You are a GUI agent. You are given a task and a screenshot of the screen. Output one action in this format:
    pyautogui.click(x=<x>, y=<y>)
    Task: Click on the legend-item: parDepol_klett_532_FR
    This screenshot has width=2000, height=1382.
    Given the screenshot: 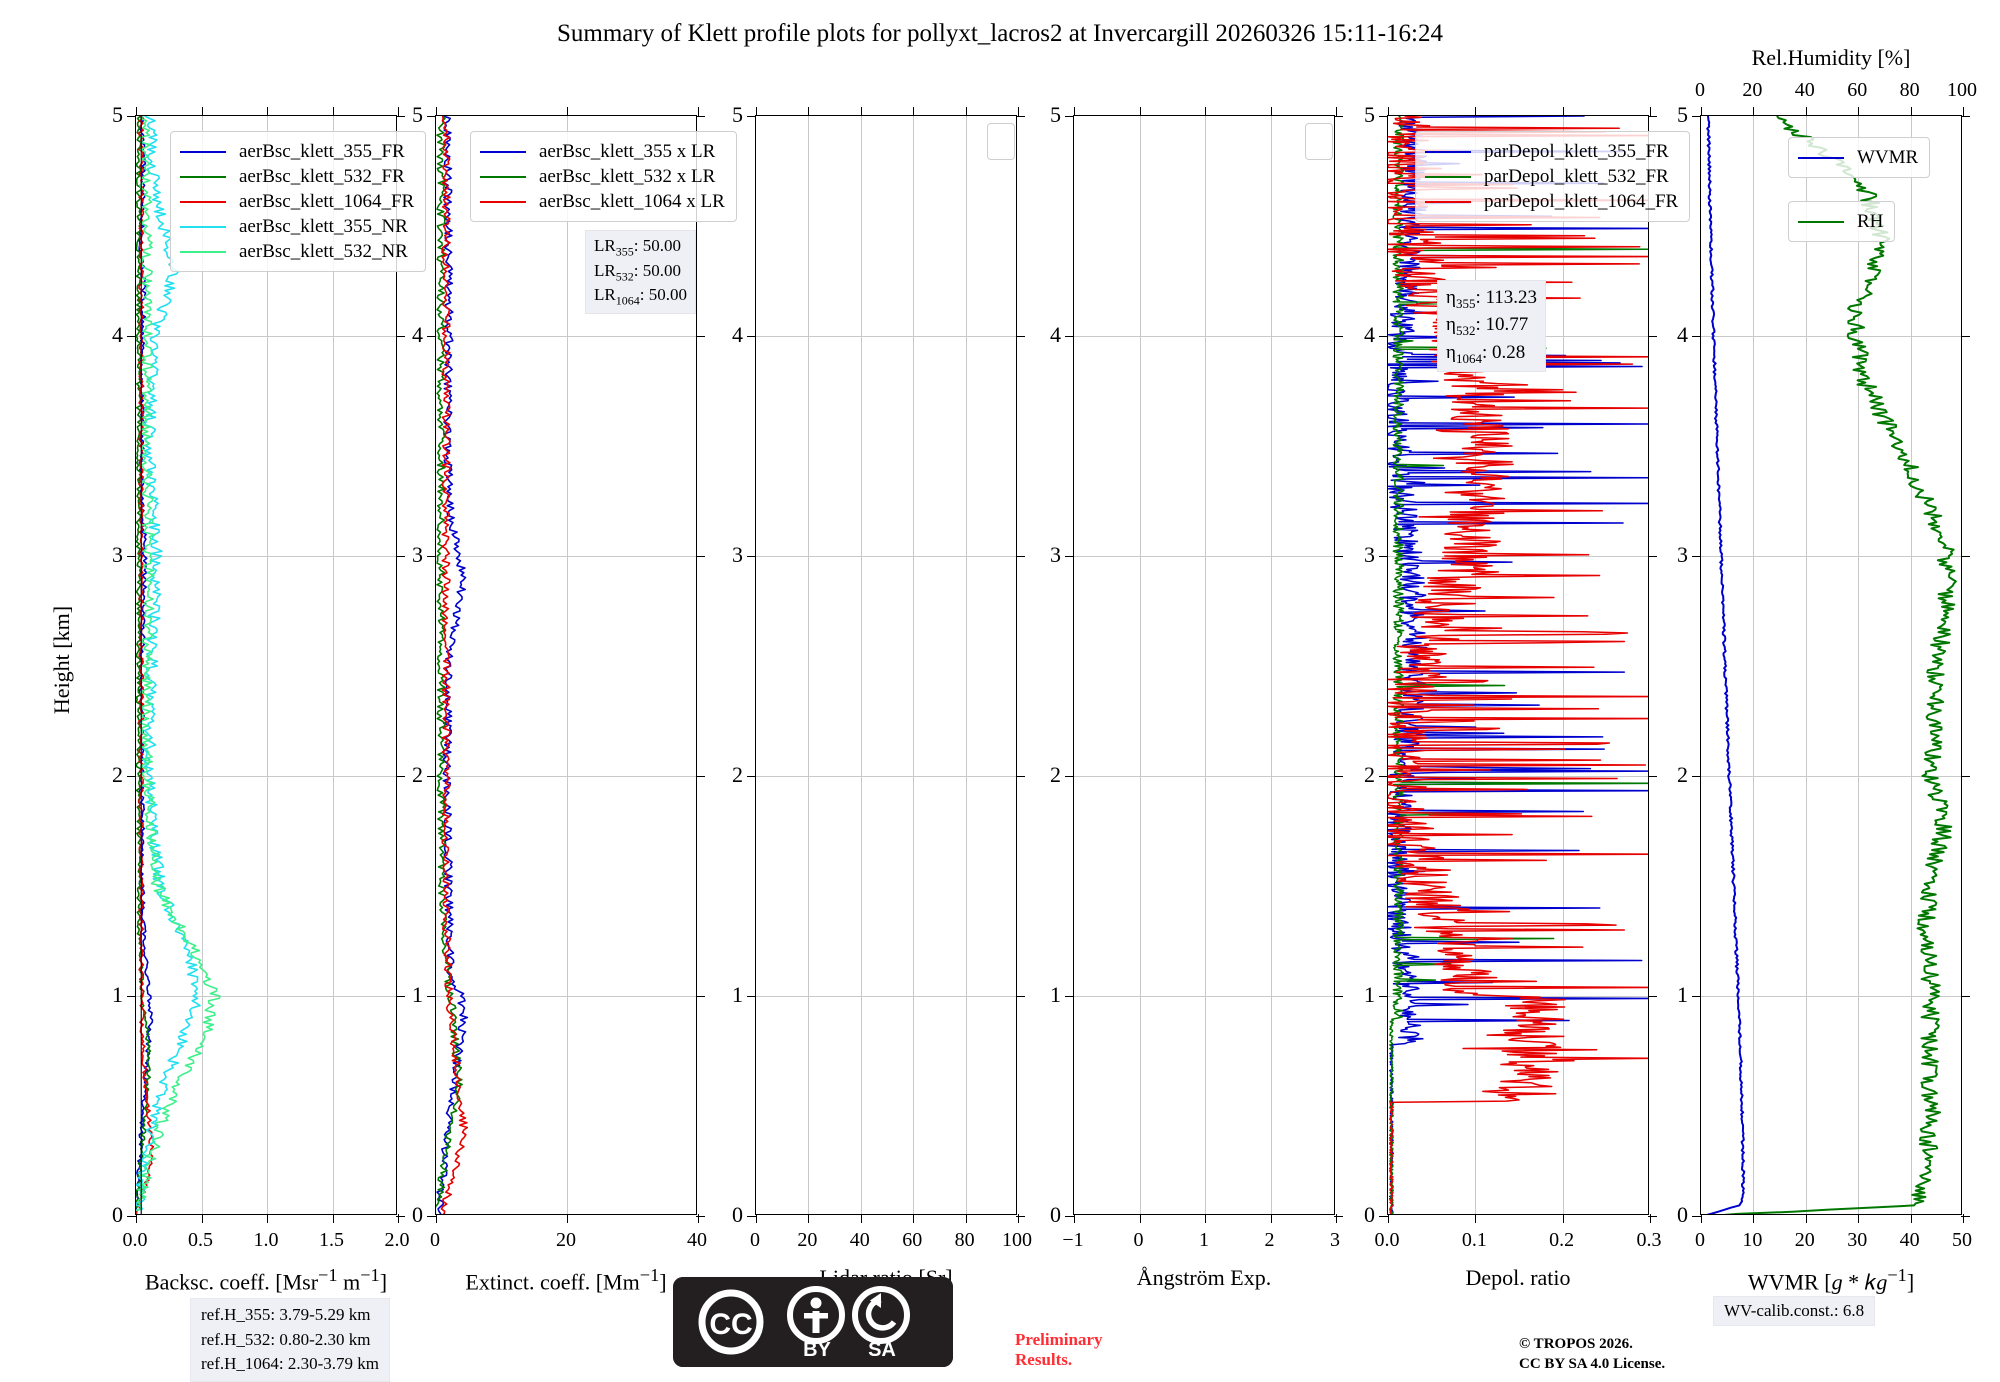 What is the action you would take?
    pyautogui.click(x=1551, y=176)
    